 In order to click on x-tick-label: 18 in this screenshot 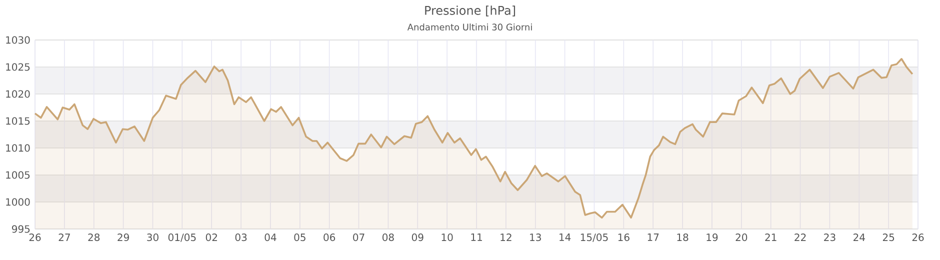, I will do `click(682, 238)`.